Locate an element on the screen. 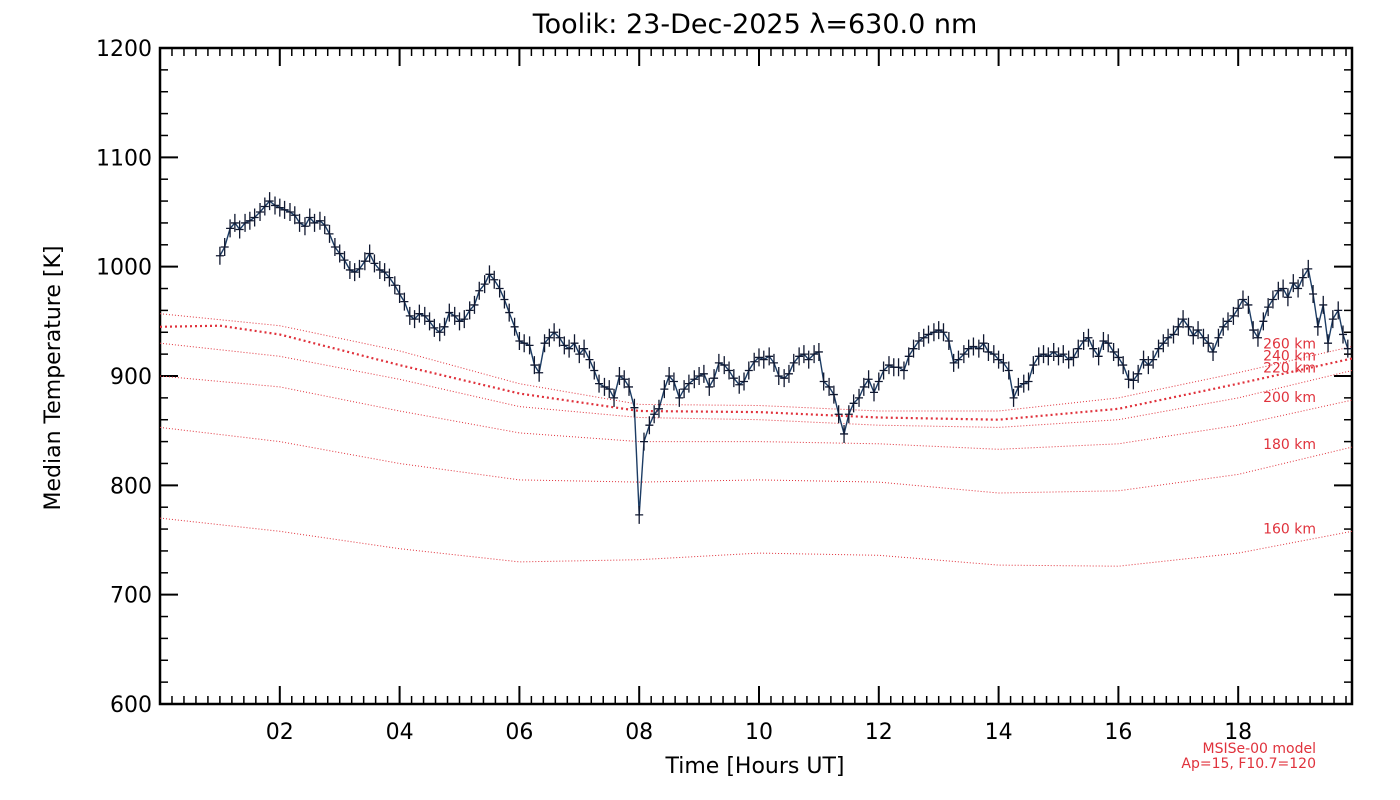 The image size is (1400, 800). chart-title: Toolik: 23-Dec-2025 λ=630.0 nm is located at coordinates (755, 24).